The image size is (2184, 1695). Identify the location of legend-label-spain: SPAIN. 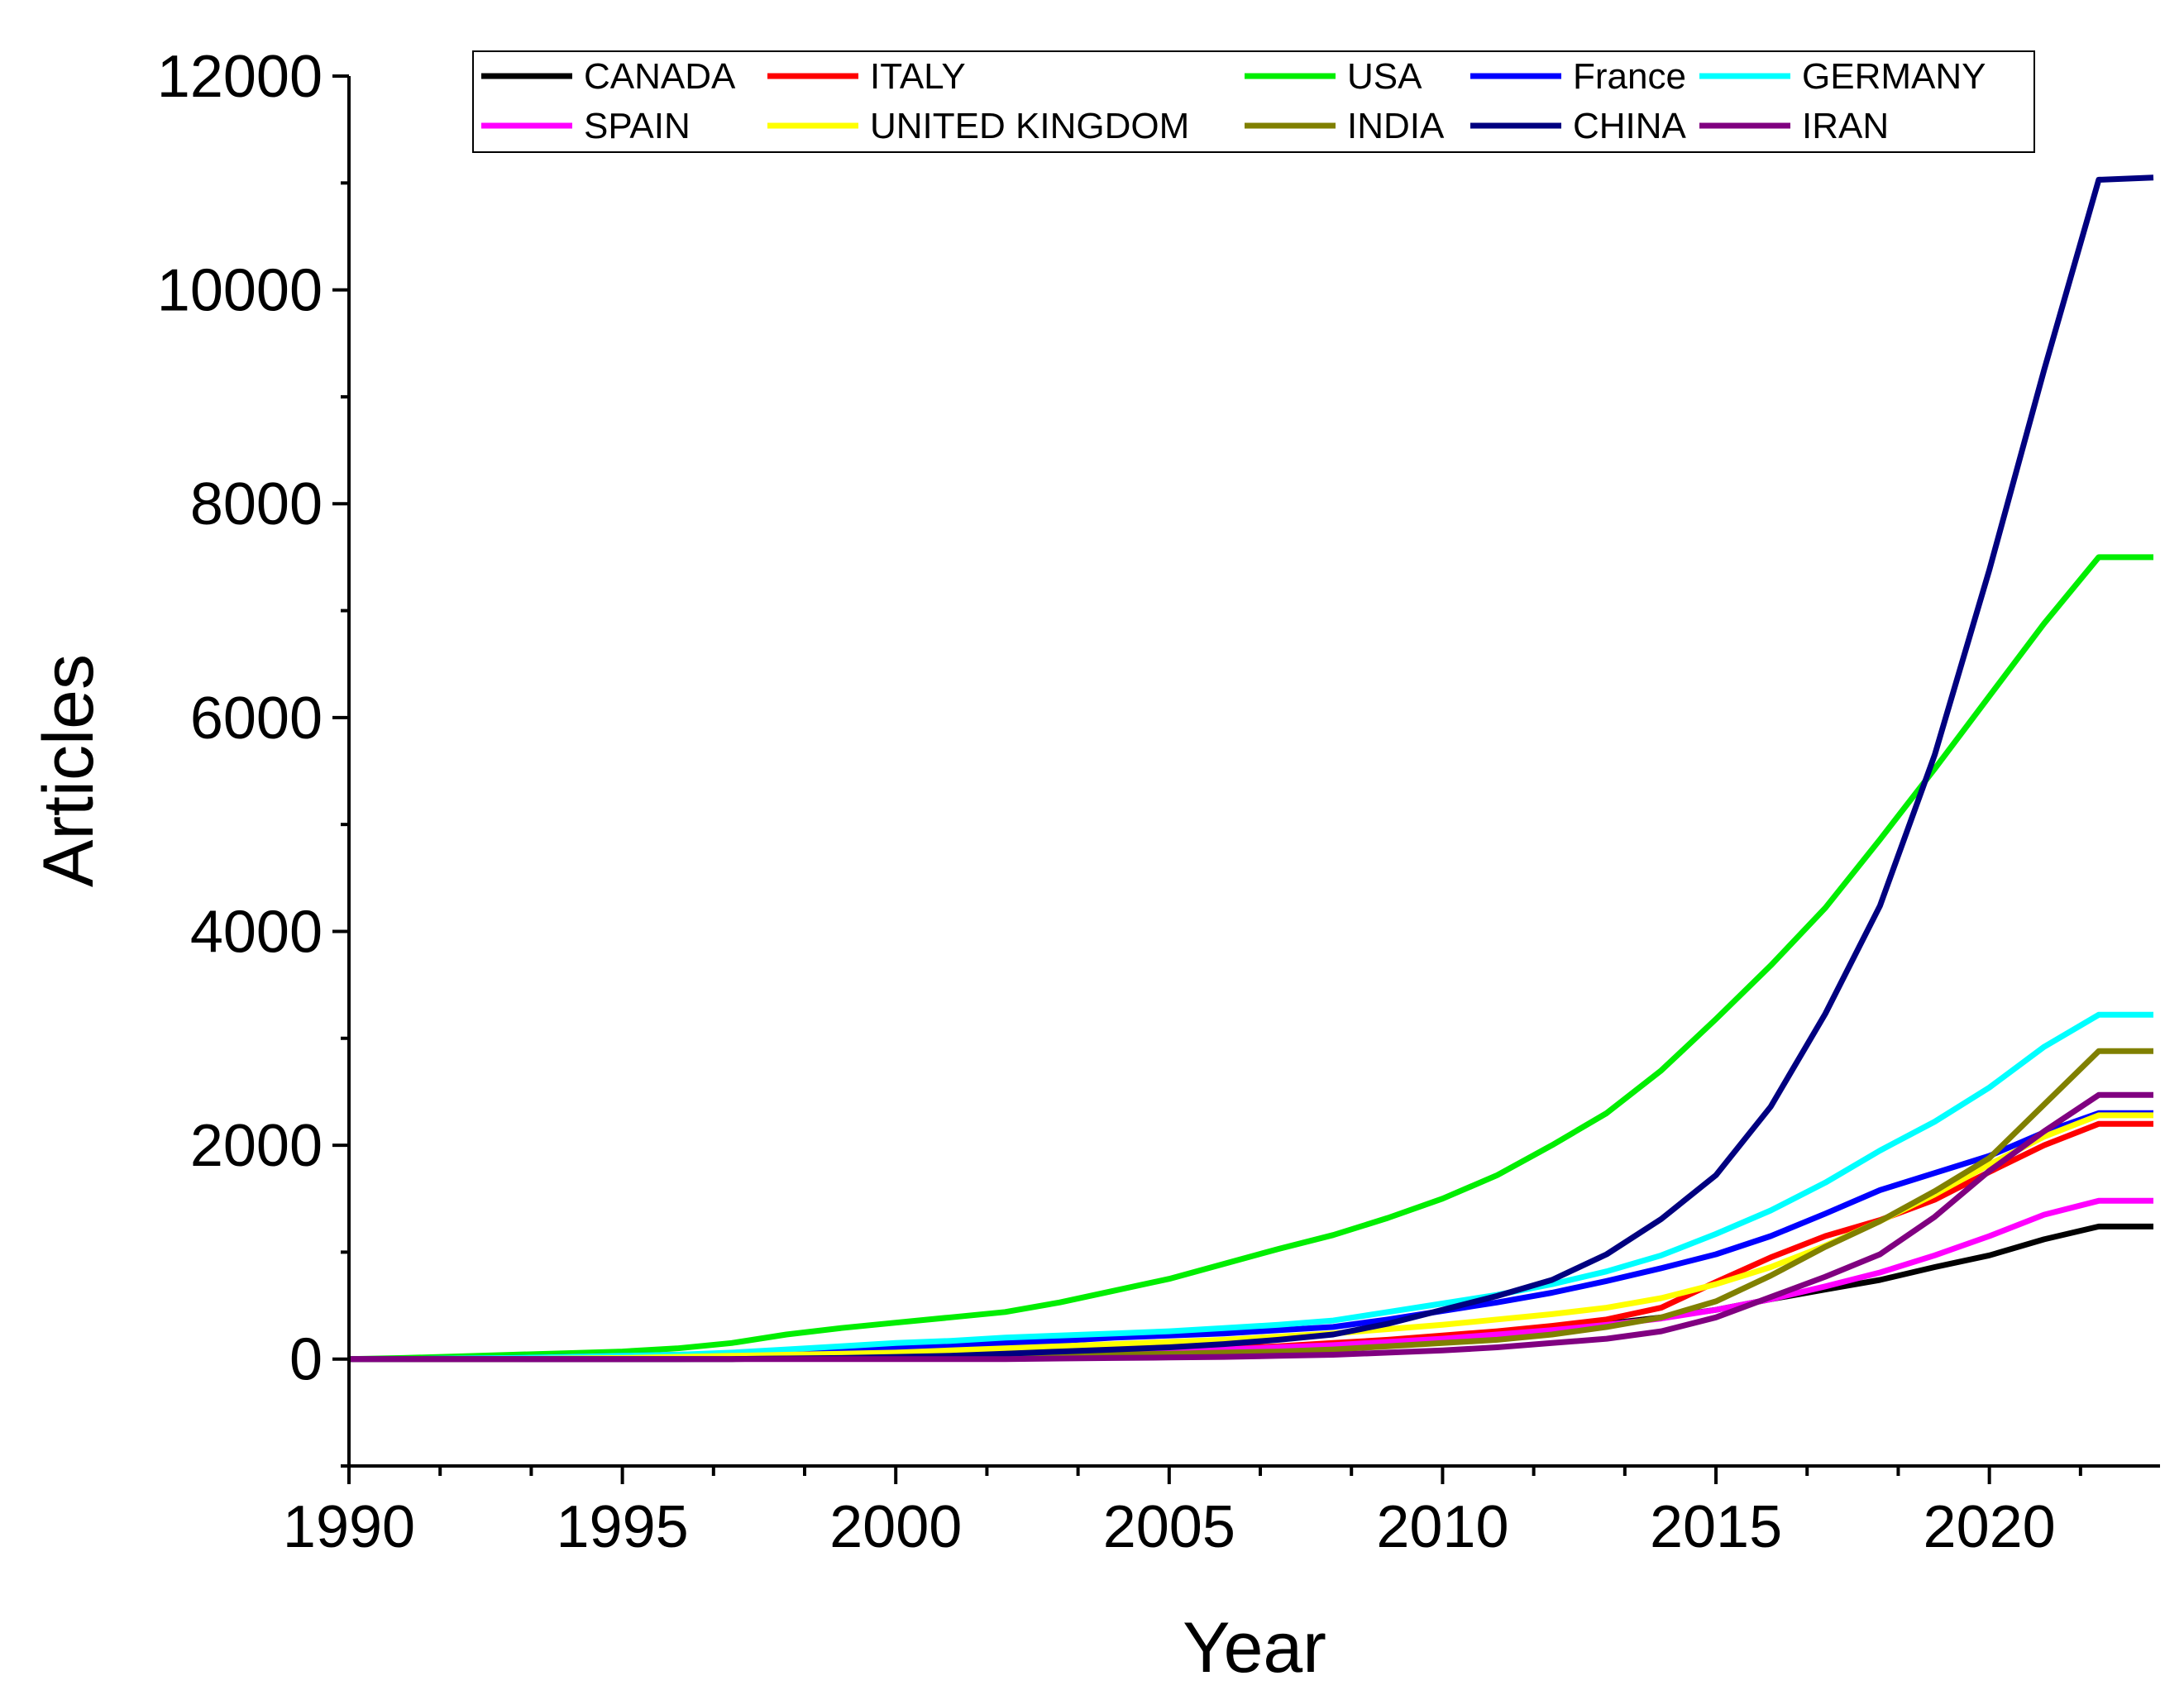
(637, 126).